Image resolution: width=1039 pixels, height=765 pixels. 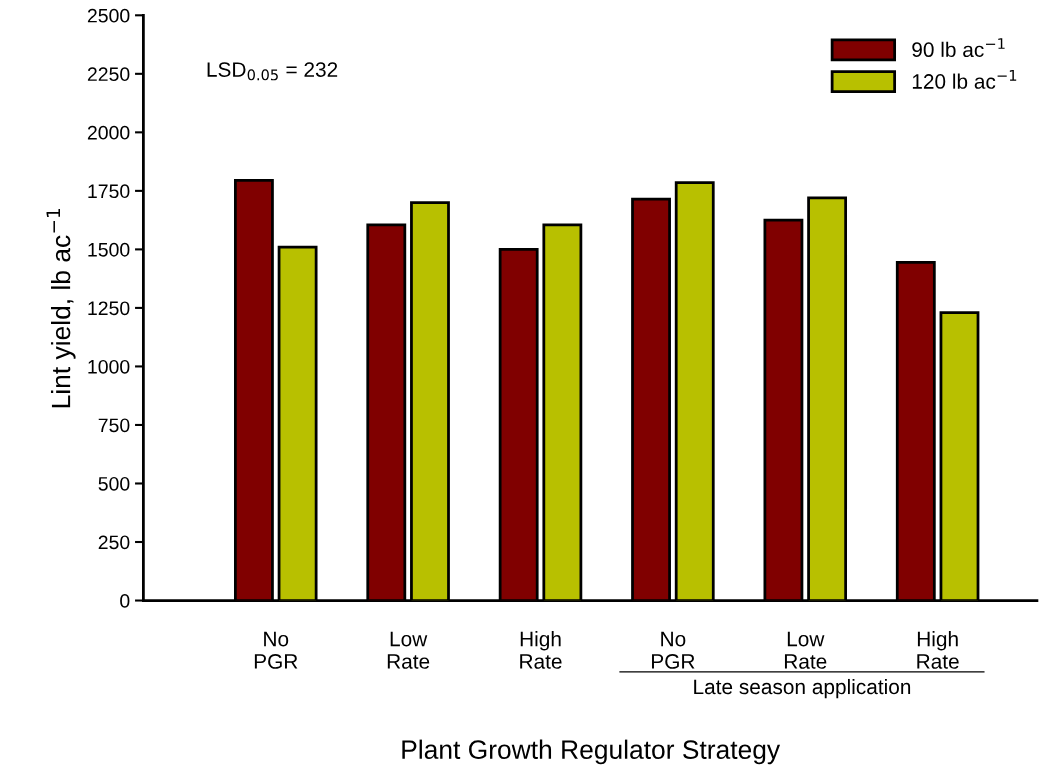 I want to click on x-axis-title: Plant Growth Regulator Strategy, so click(x=591, y=752).